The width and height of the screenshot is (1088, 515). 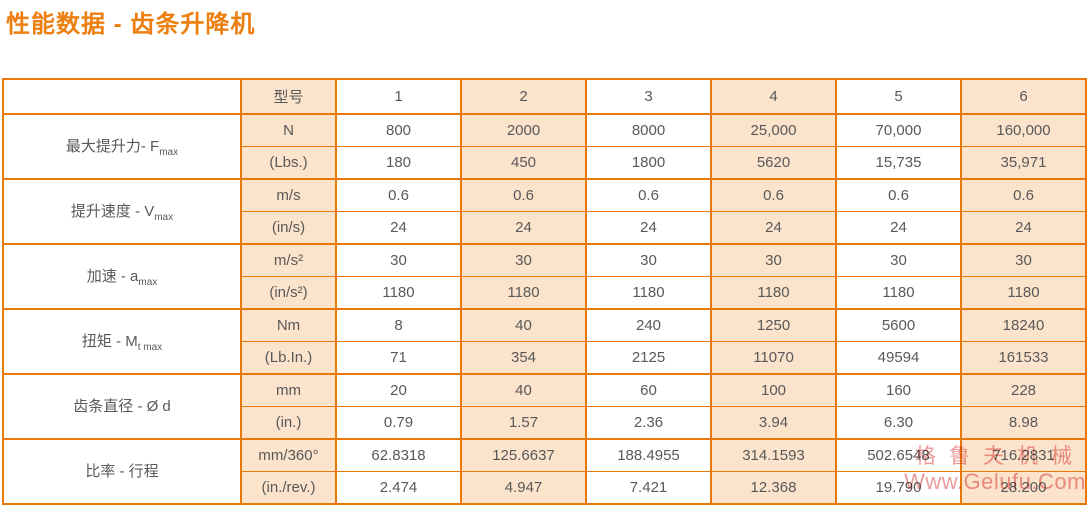 I want to click on parameter-label: 最大提升力- F, so click(x=112, y=146).